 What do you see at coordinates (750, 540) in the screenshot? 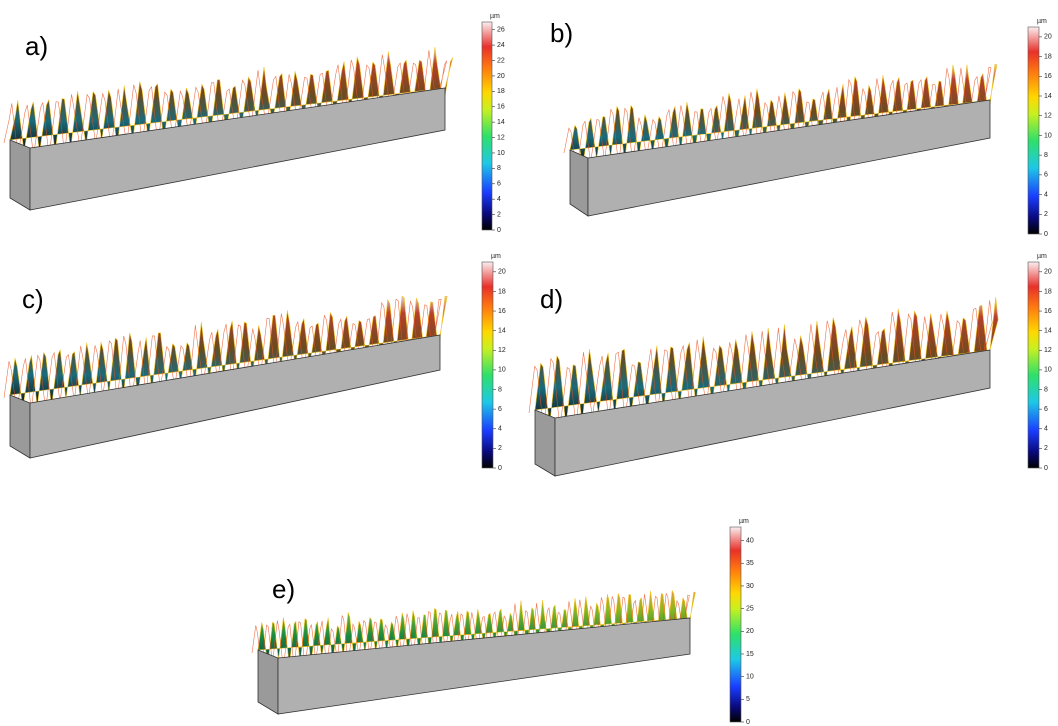
I see `colorbar-tick-label: 40` at bounding box center [750, 540].